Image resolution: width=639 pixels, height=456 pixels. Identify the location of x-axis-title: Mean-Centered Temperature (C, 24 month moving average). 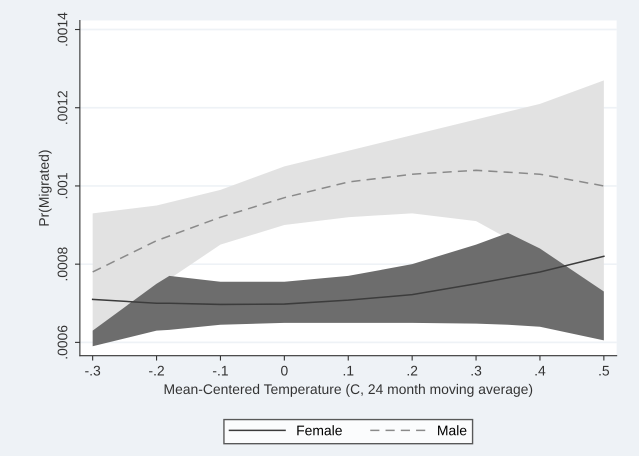
(348, 390).